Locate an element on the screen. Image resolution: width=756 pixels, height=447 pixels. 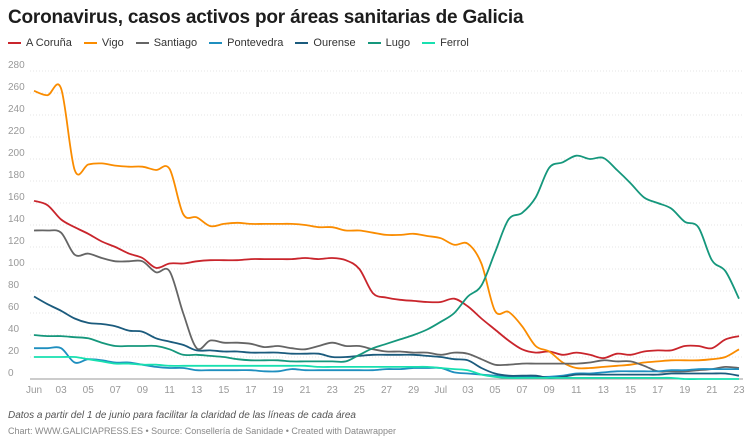
legend-item: A Coruña is located at coordinates (40, 43).